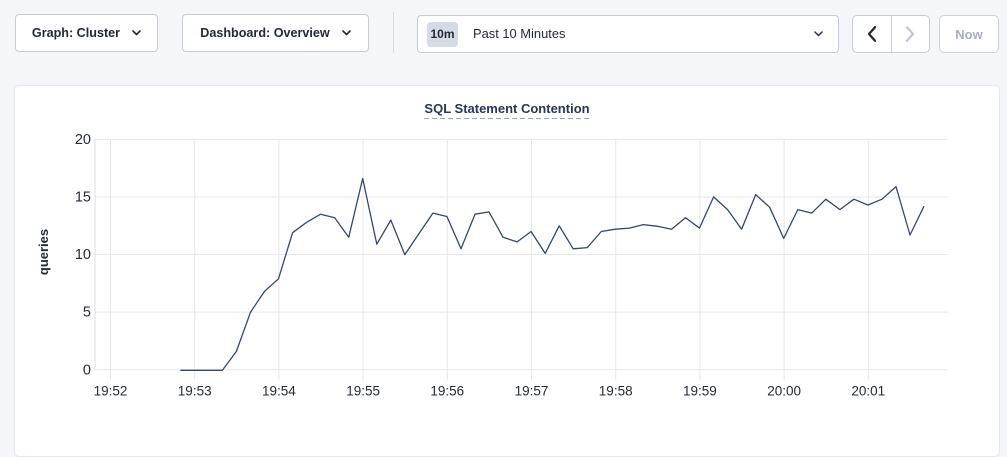  I want to click on svg-text: 20:00, so click(784, 391).